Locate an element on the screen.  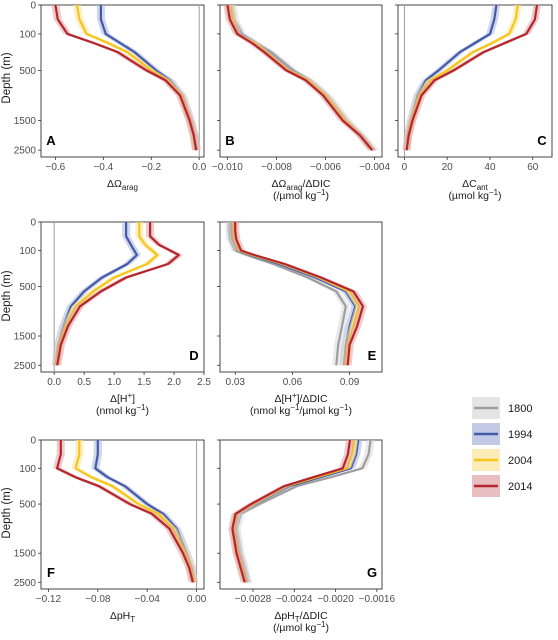
x-tick-label: −0.008 is located at coordinates (276, 167).